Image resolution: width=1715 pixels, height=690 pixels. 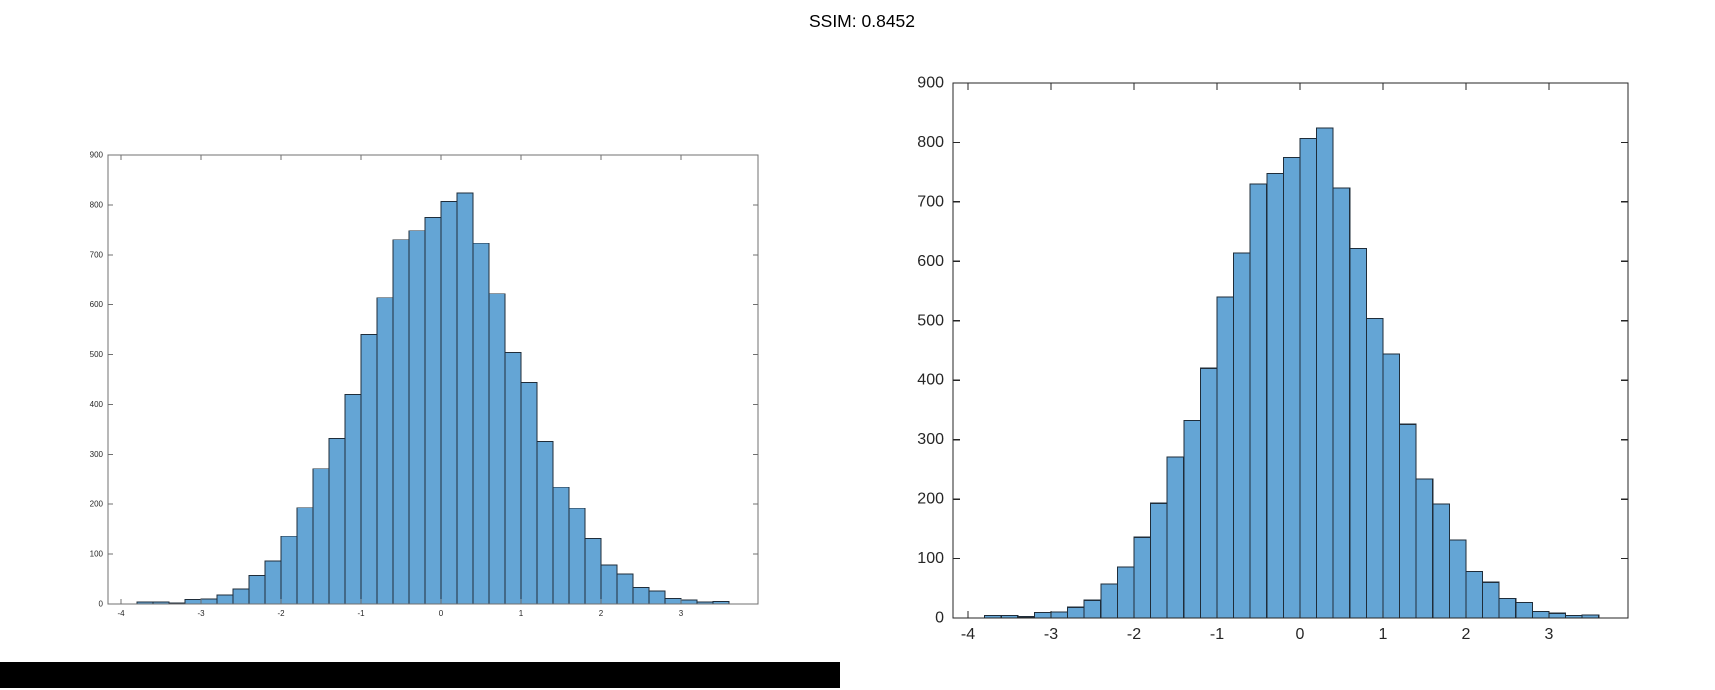 What do you see at coordinates (862, 21) in the screenshot?
I see `ssim-title: SSIM: 0.8452` at bounding box center [862, 21].